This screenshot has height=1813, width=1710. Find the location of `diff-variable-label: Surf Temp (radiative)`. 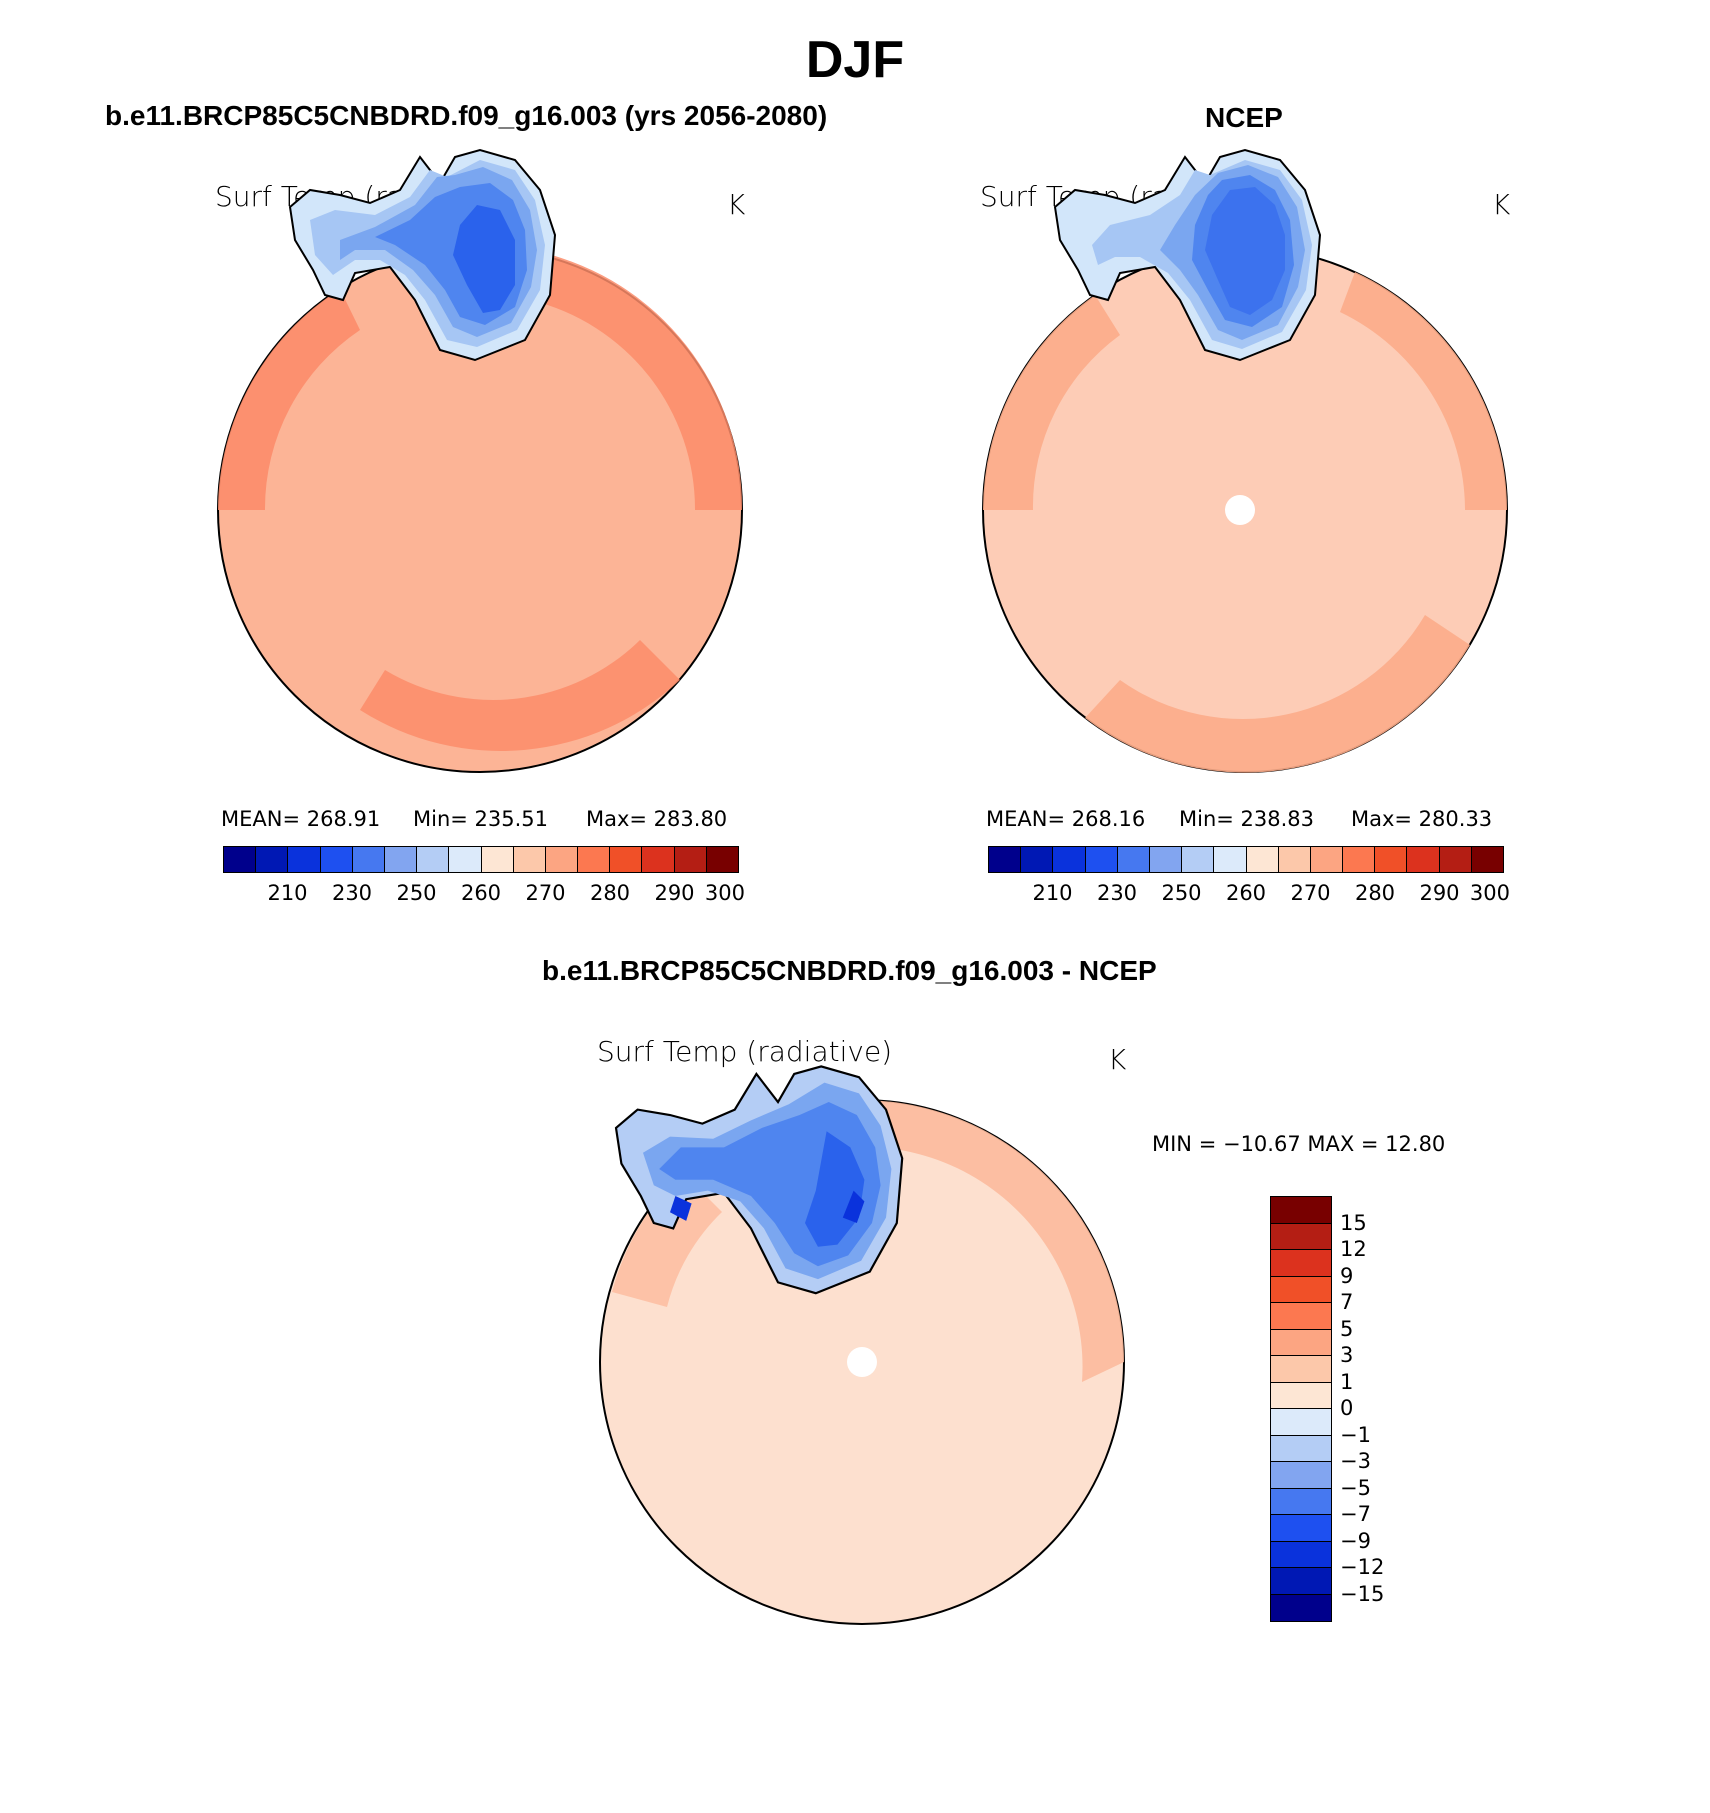

diff-variable-label: Surf Temp (radiative) is located at coordinates (745, 1051).